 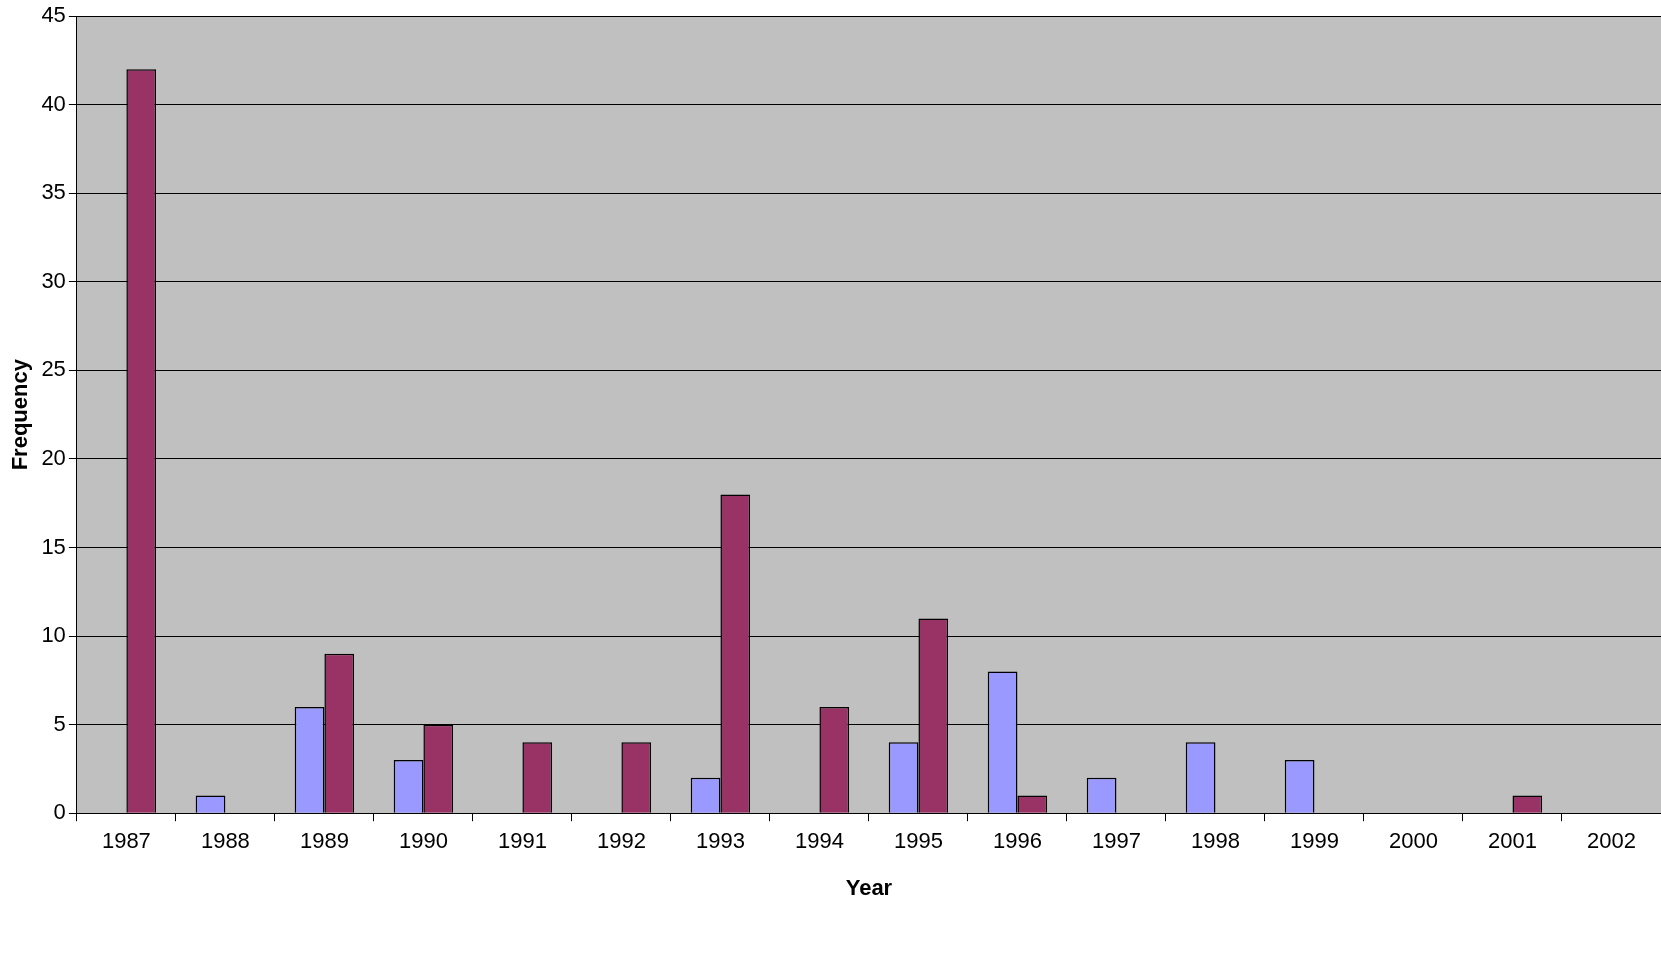 I want to click on x-tick-label: 2001, so click(x=1512, y=841).